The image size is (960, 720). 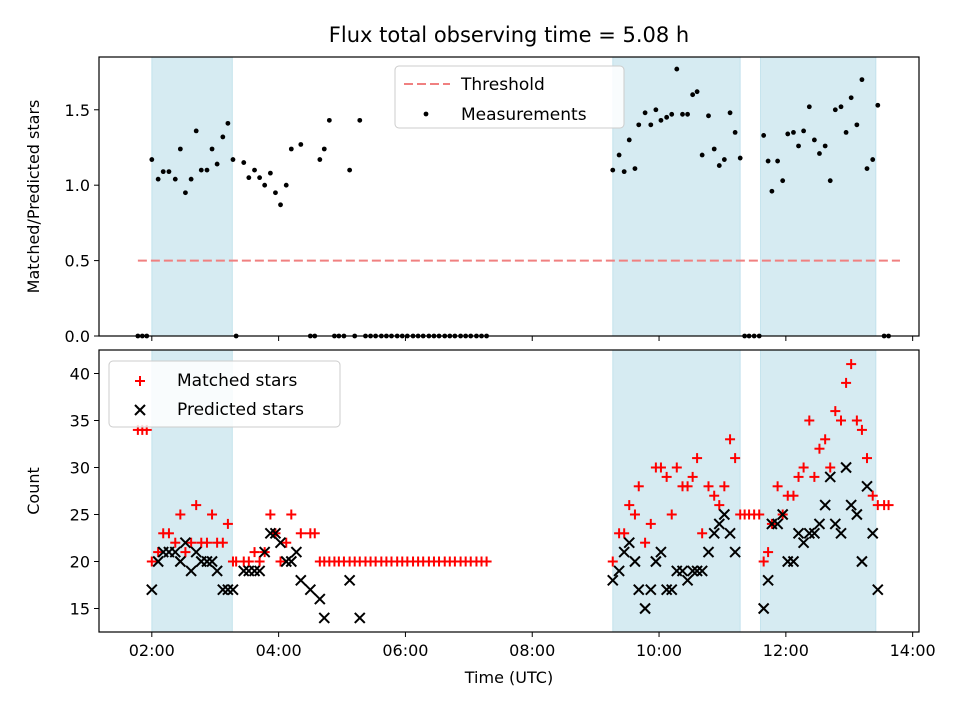 I want to click on x-tick-label: 04:00, so click(x=279, y=650).